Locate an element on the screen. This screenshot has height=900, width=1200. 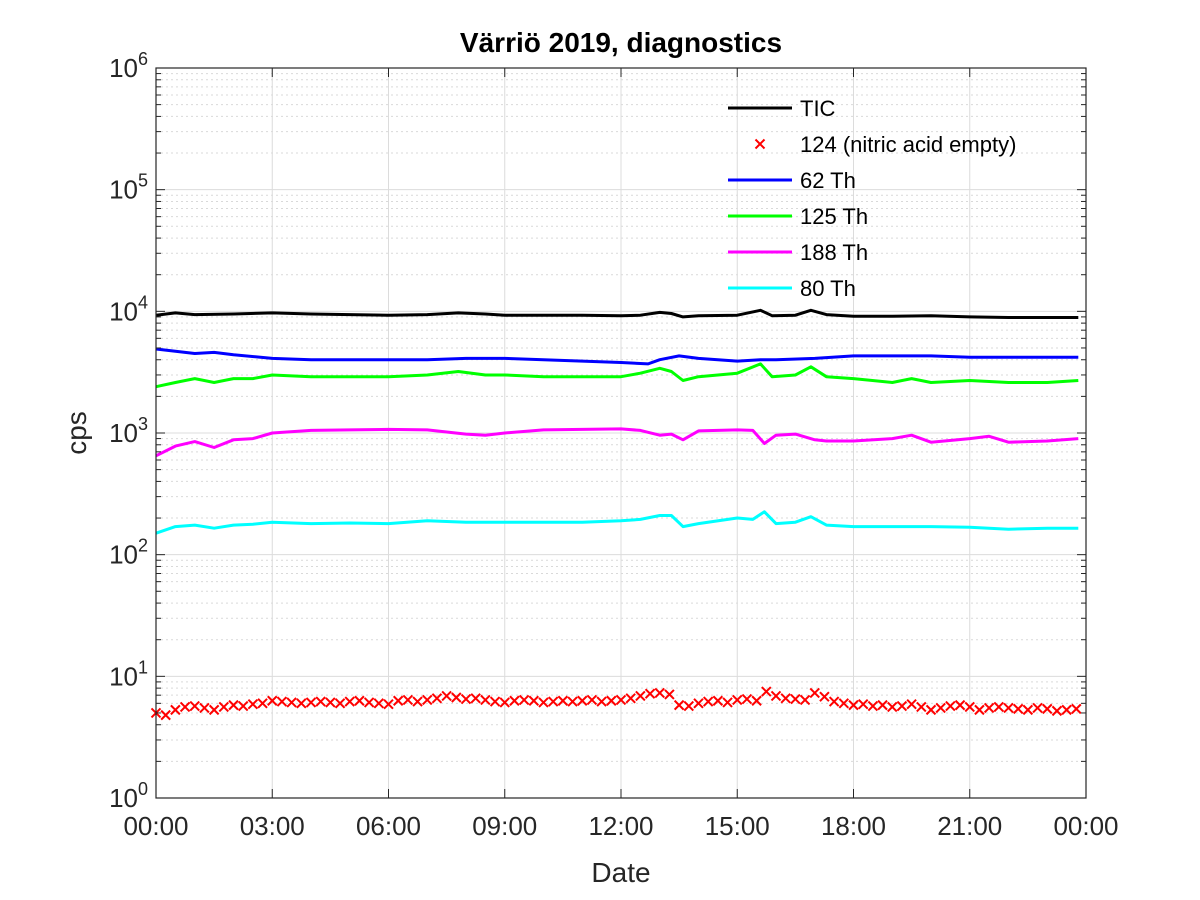
x-tick-label: 06:00 is located at coordinates (388, 826).